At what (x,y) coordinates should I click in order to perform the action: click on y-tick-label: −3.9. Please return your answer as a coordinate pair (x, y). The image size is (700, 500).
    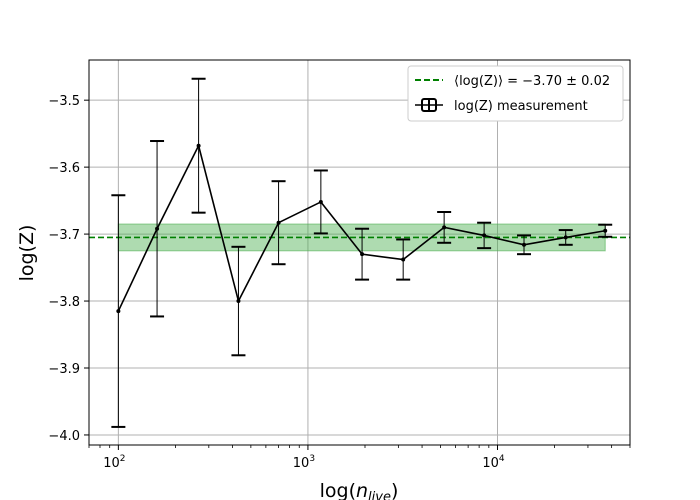
    Looking at the image, I should click on (64, 369).